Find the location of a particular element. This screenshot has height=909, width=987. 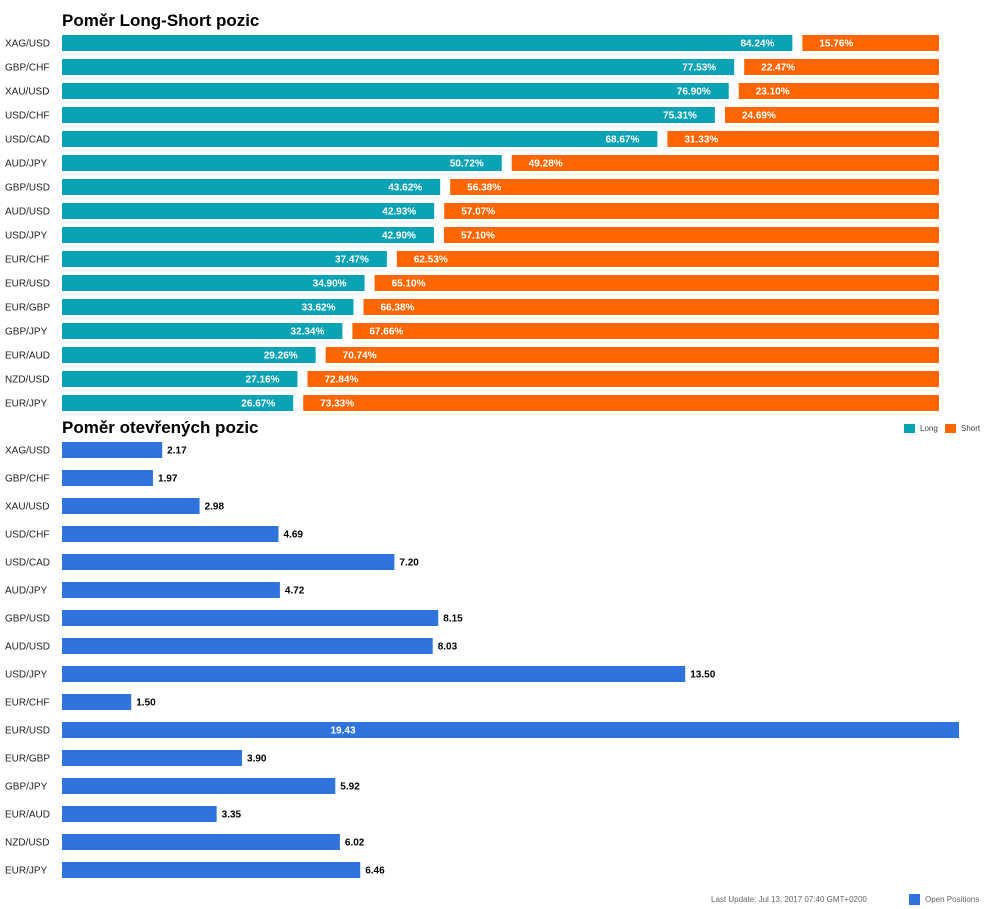

open-positions-chart-title: Poměr otevřených pozic is located at coordinates (160, 427).